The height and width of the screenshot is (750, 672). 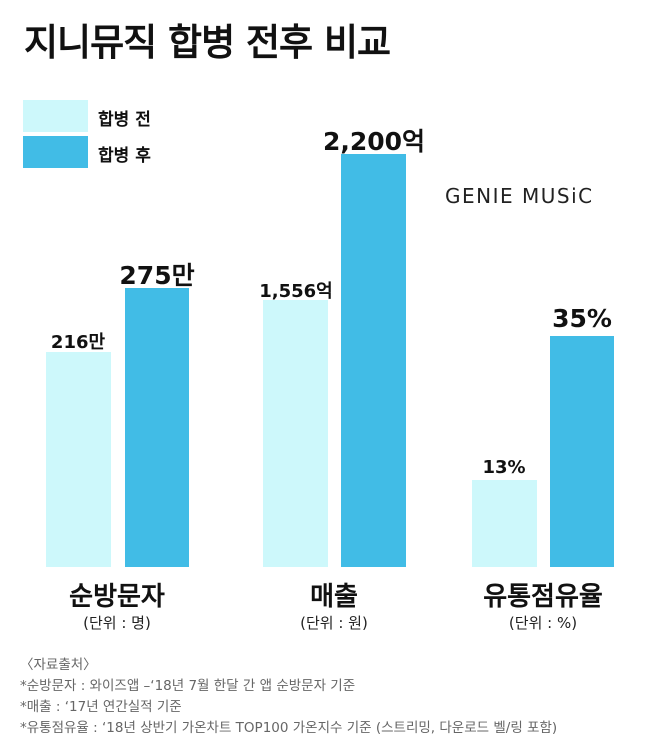 I want to click on bar-share-after, so click(x=582, y=451).